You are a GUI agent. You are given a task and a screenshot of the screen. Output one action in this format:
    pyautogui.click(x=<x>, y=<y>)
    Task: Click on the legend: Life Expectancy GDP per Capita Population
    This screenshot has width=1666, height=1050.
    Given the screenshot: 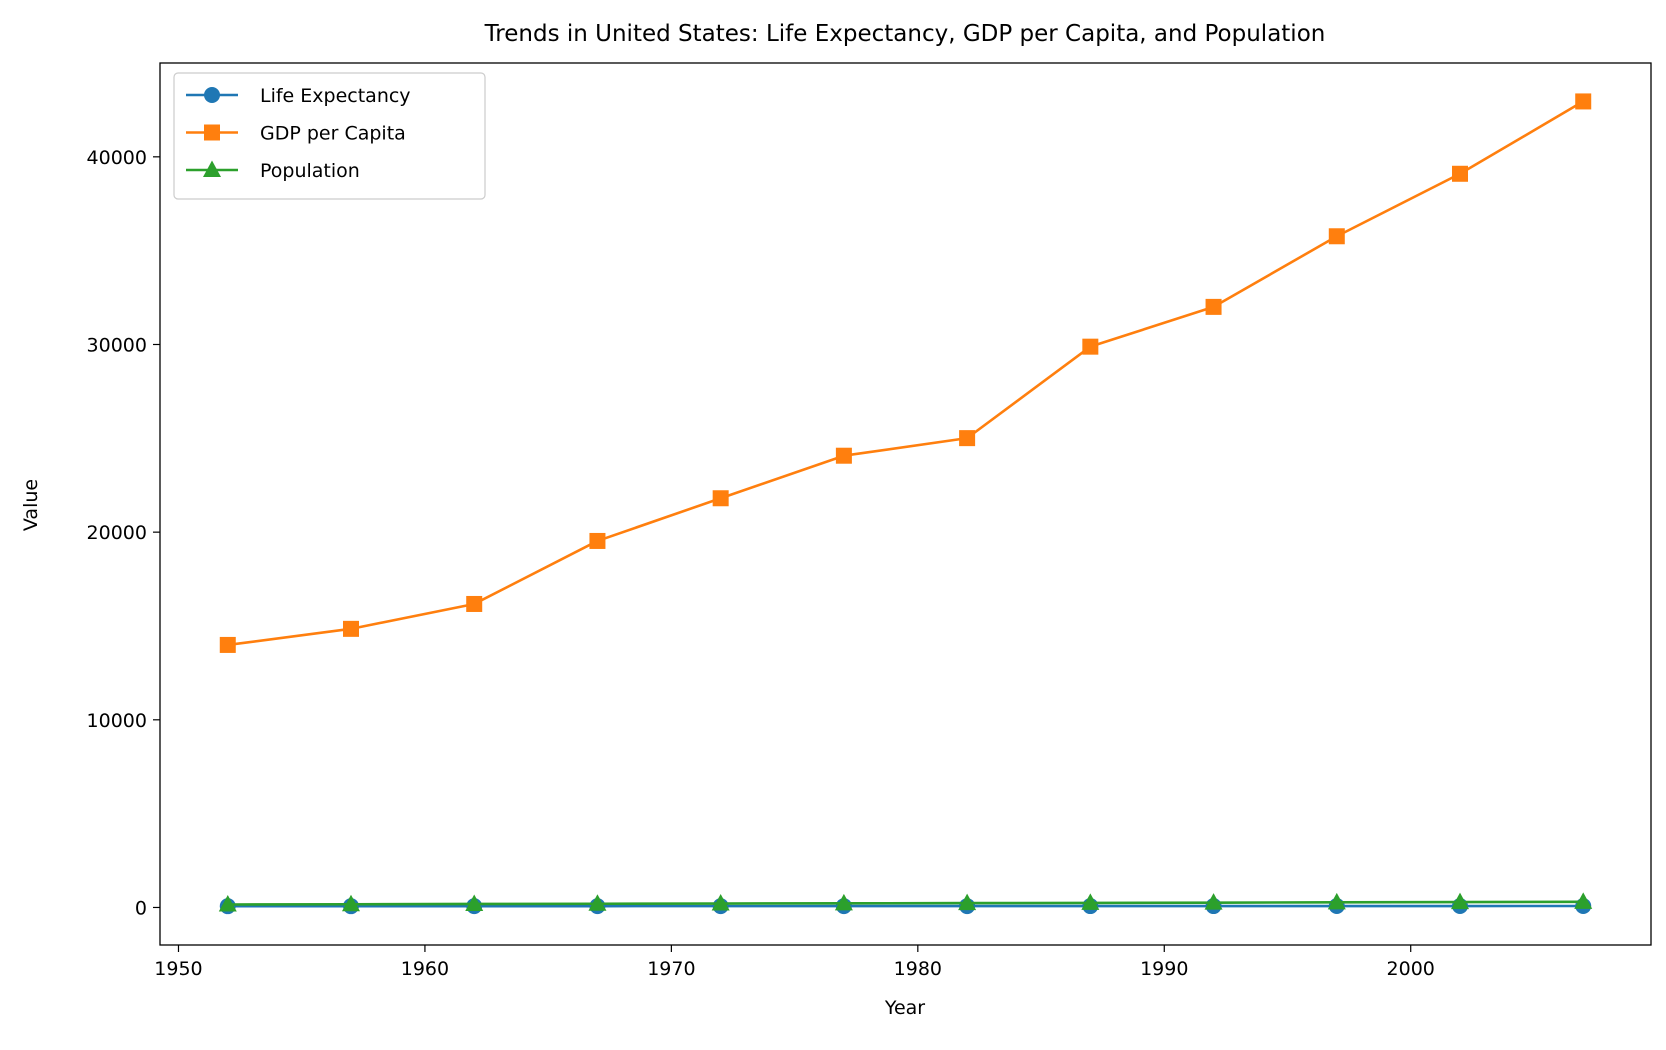 What is the action you would take?
    pyautogui.click(x=329, y=136)
    